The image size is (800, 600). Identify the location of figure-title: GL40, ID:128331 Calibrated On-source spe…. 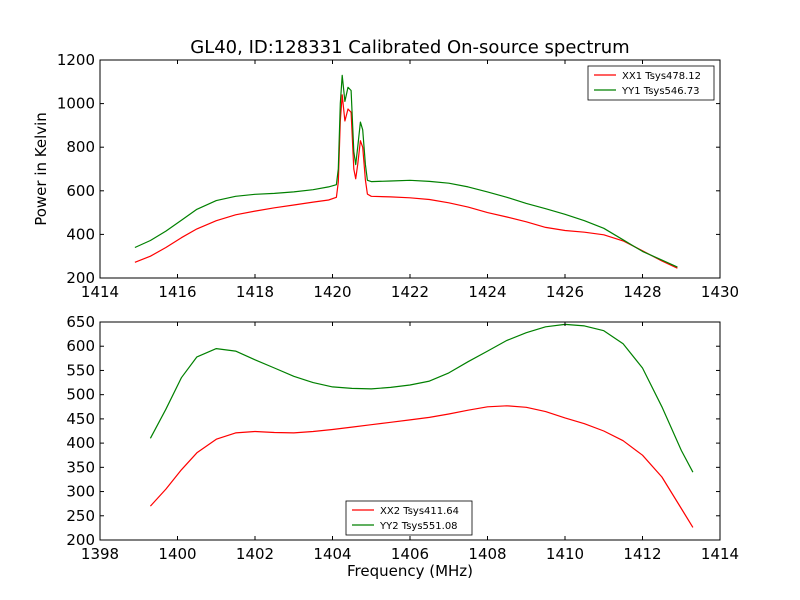
(409, 47).